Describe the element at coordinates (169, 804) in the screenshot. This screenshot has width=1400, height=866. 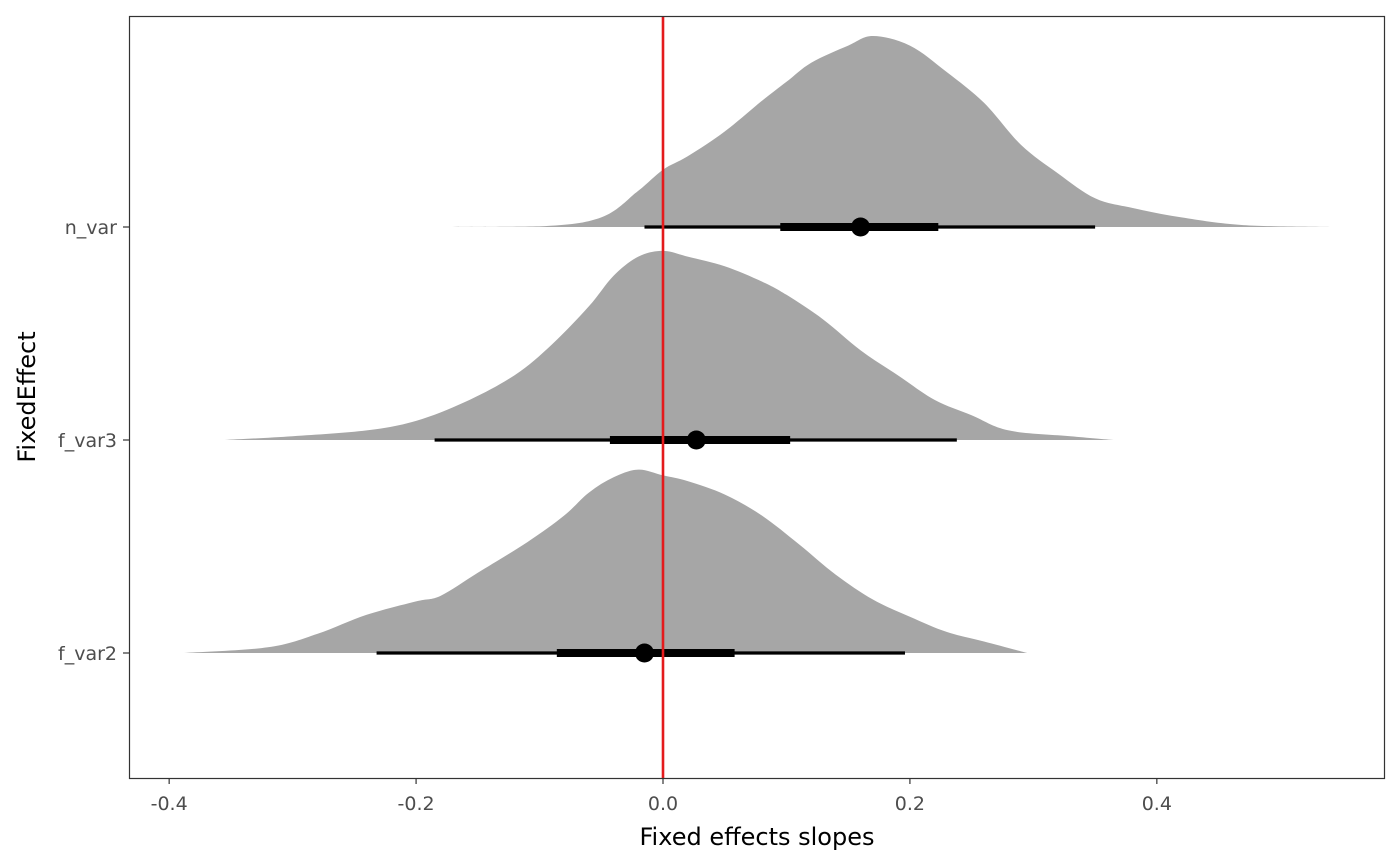
I see `x-tick-label: -0.4` at that location.